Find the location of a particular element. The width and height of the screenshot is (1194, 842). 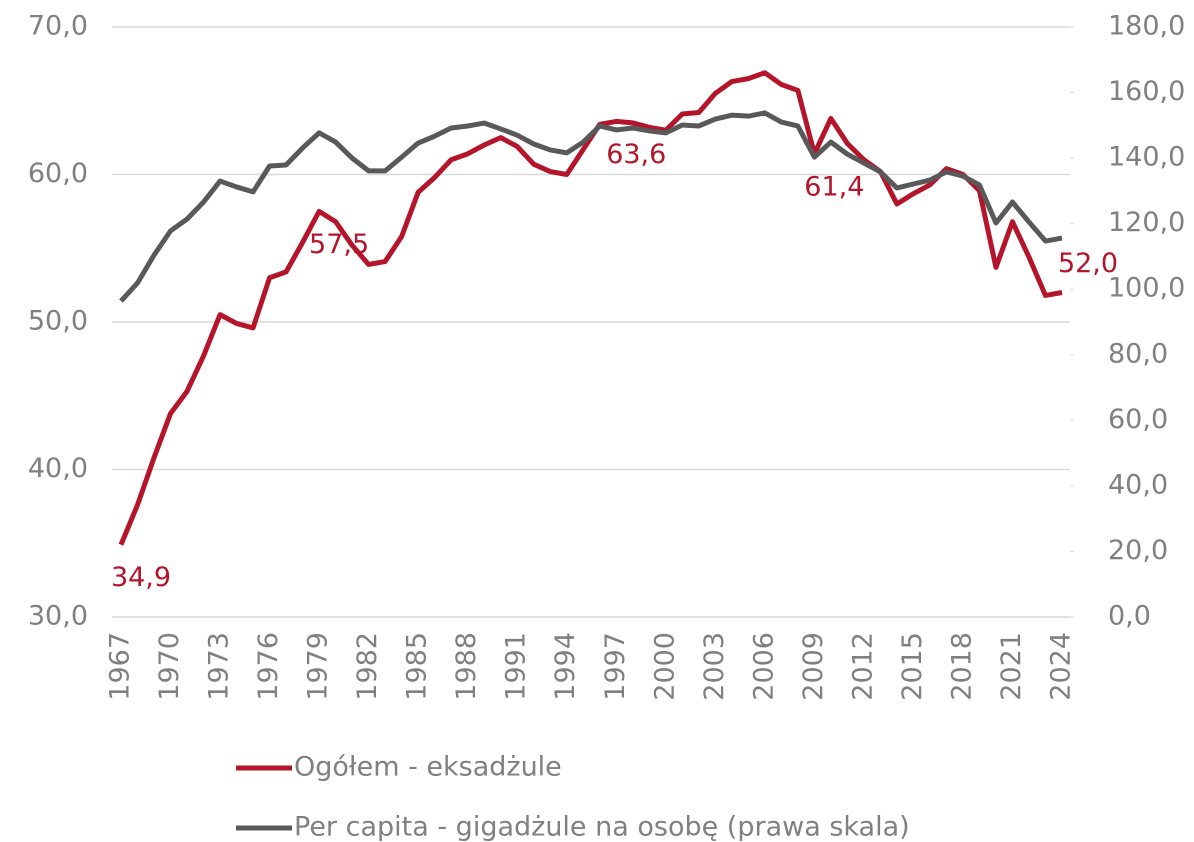

x-tick-label: 1988 is located at coordinates (466, 666).